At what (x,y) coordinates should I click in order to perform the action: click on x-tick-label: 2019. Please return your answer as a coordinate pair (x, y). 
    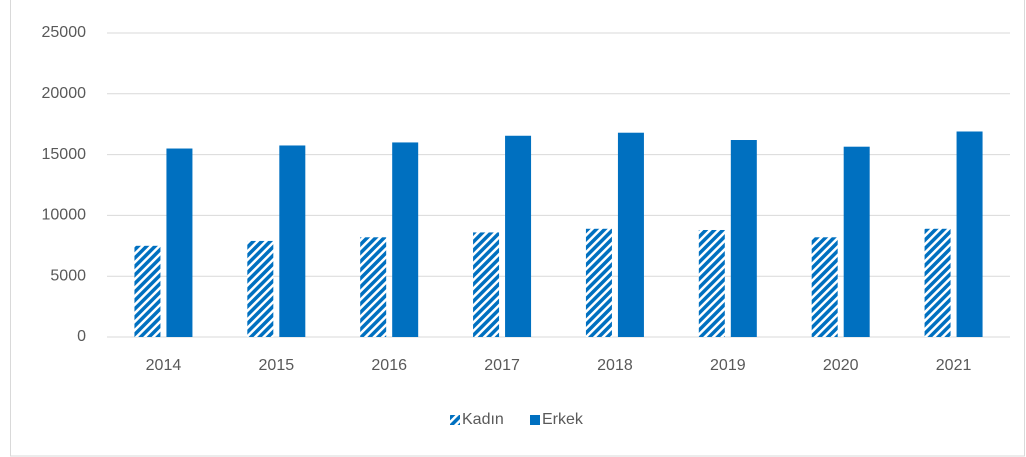
    Looking at the image, I should click on (728, 365).